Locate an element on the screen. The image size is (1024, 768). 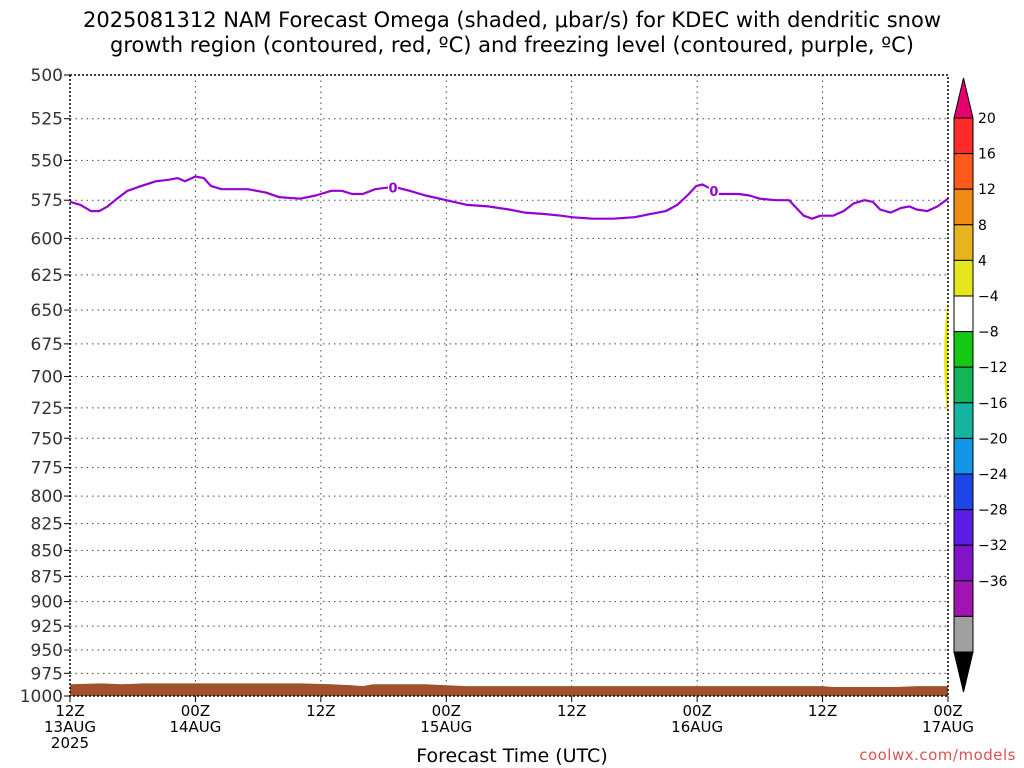
colorbar-label: −24 is located at coordinates (993, 475).